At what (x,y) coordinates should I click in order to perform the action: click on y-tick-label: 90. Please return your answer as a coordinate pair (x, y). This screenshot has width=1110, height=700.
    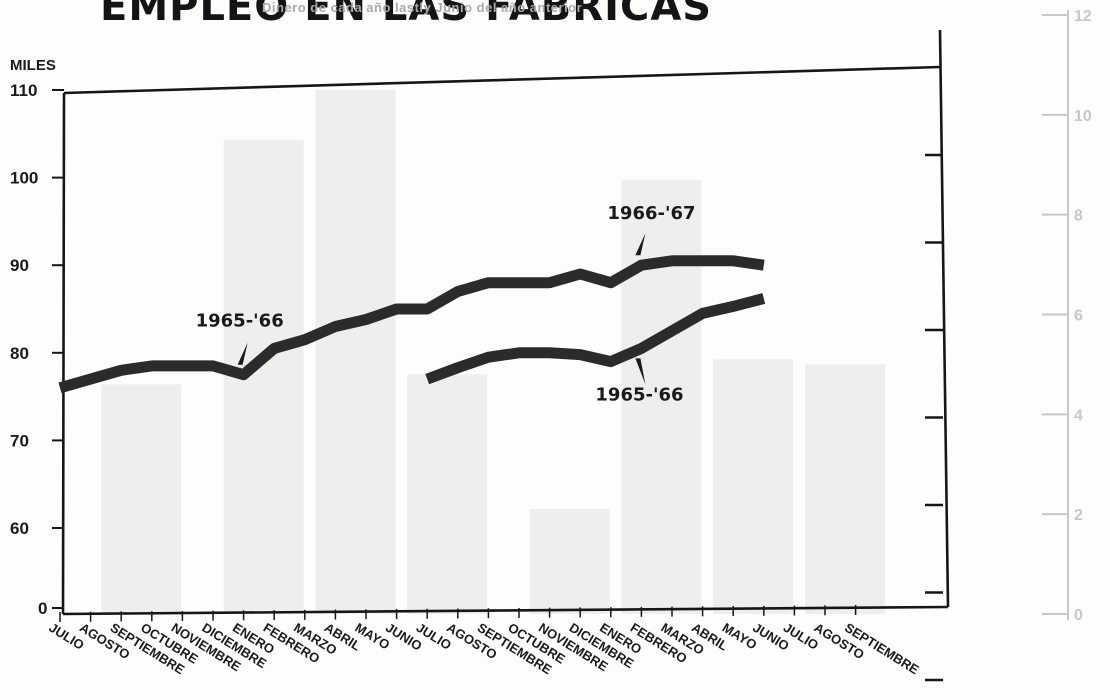
    Looking at the image, I should click on (19, 265).